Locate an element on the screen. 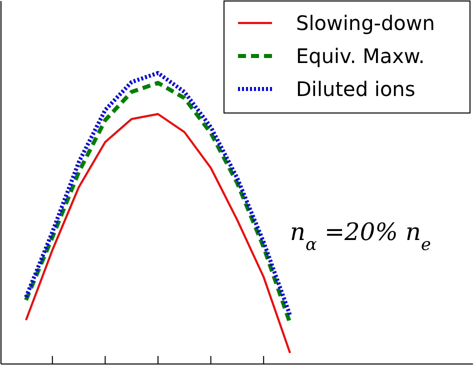 Image resolution: width=474 pixels, height=366 pixels. legend-label: Diluted ions is located at coordinates (356, 89).